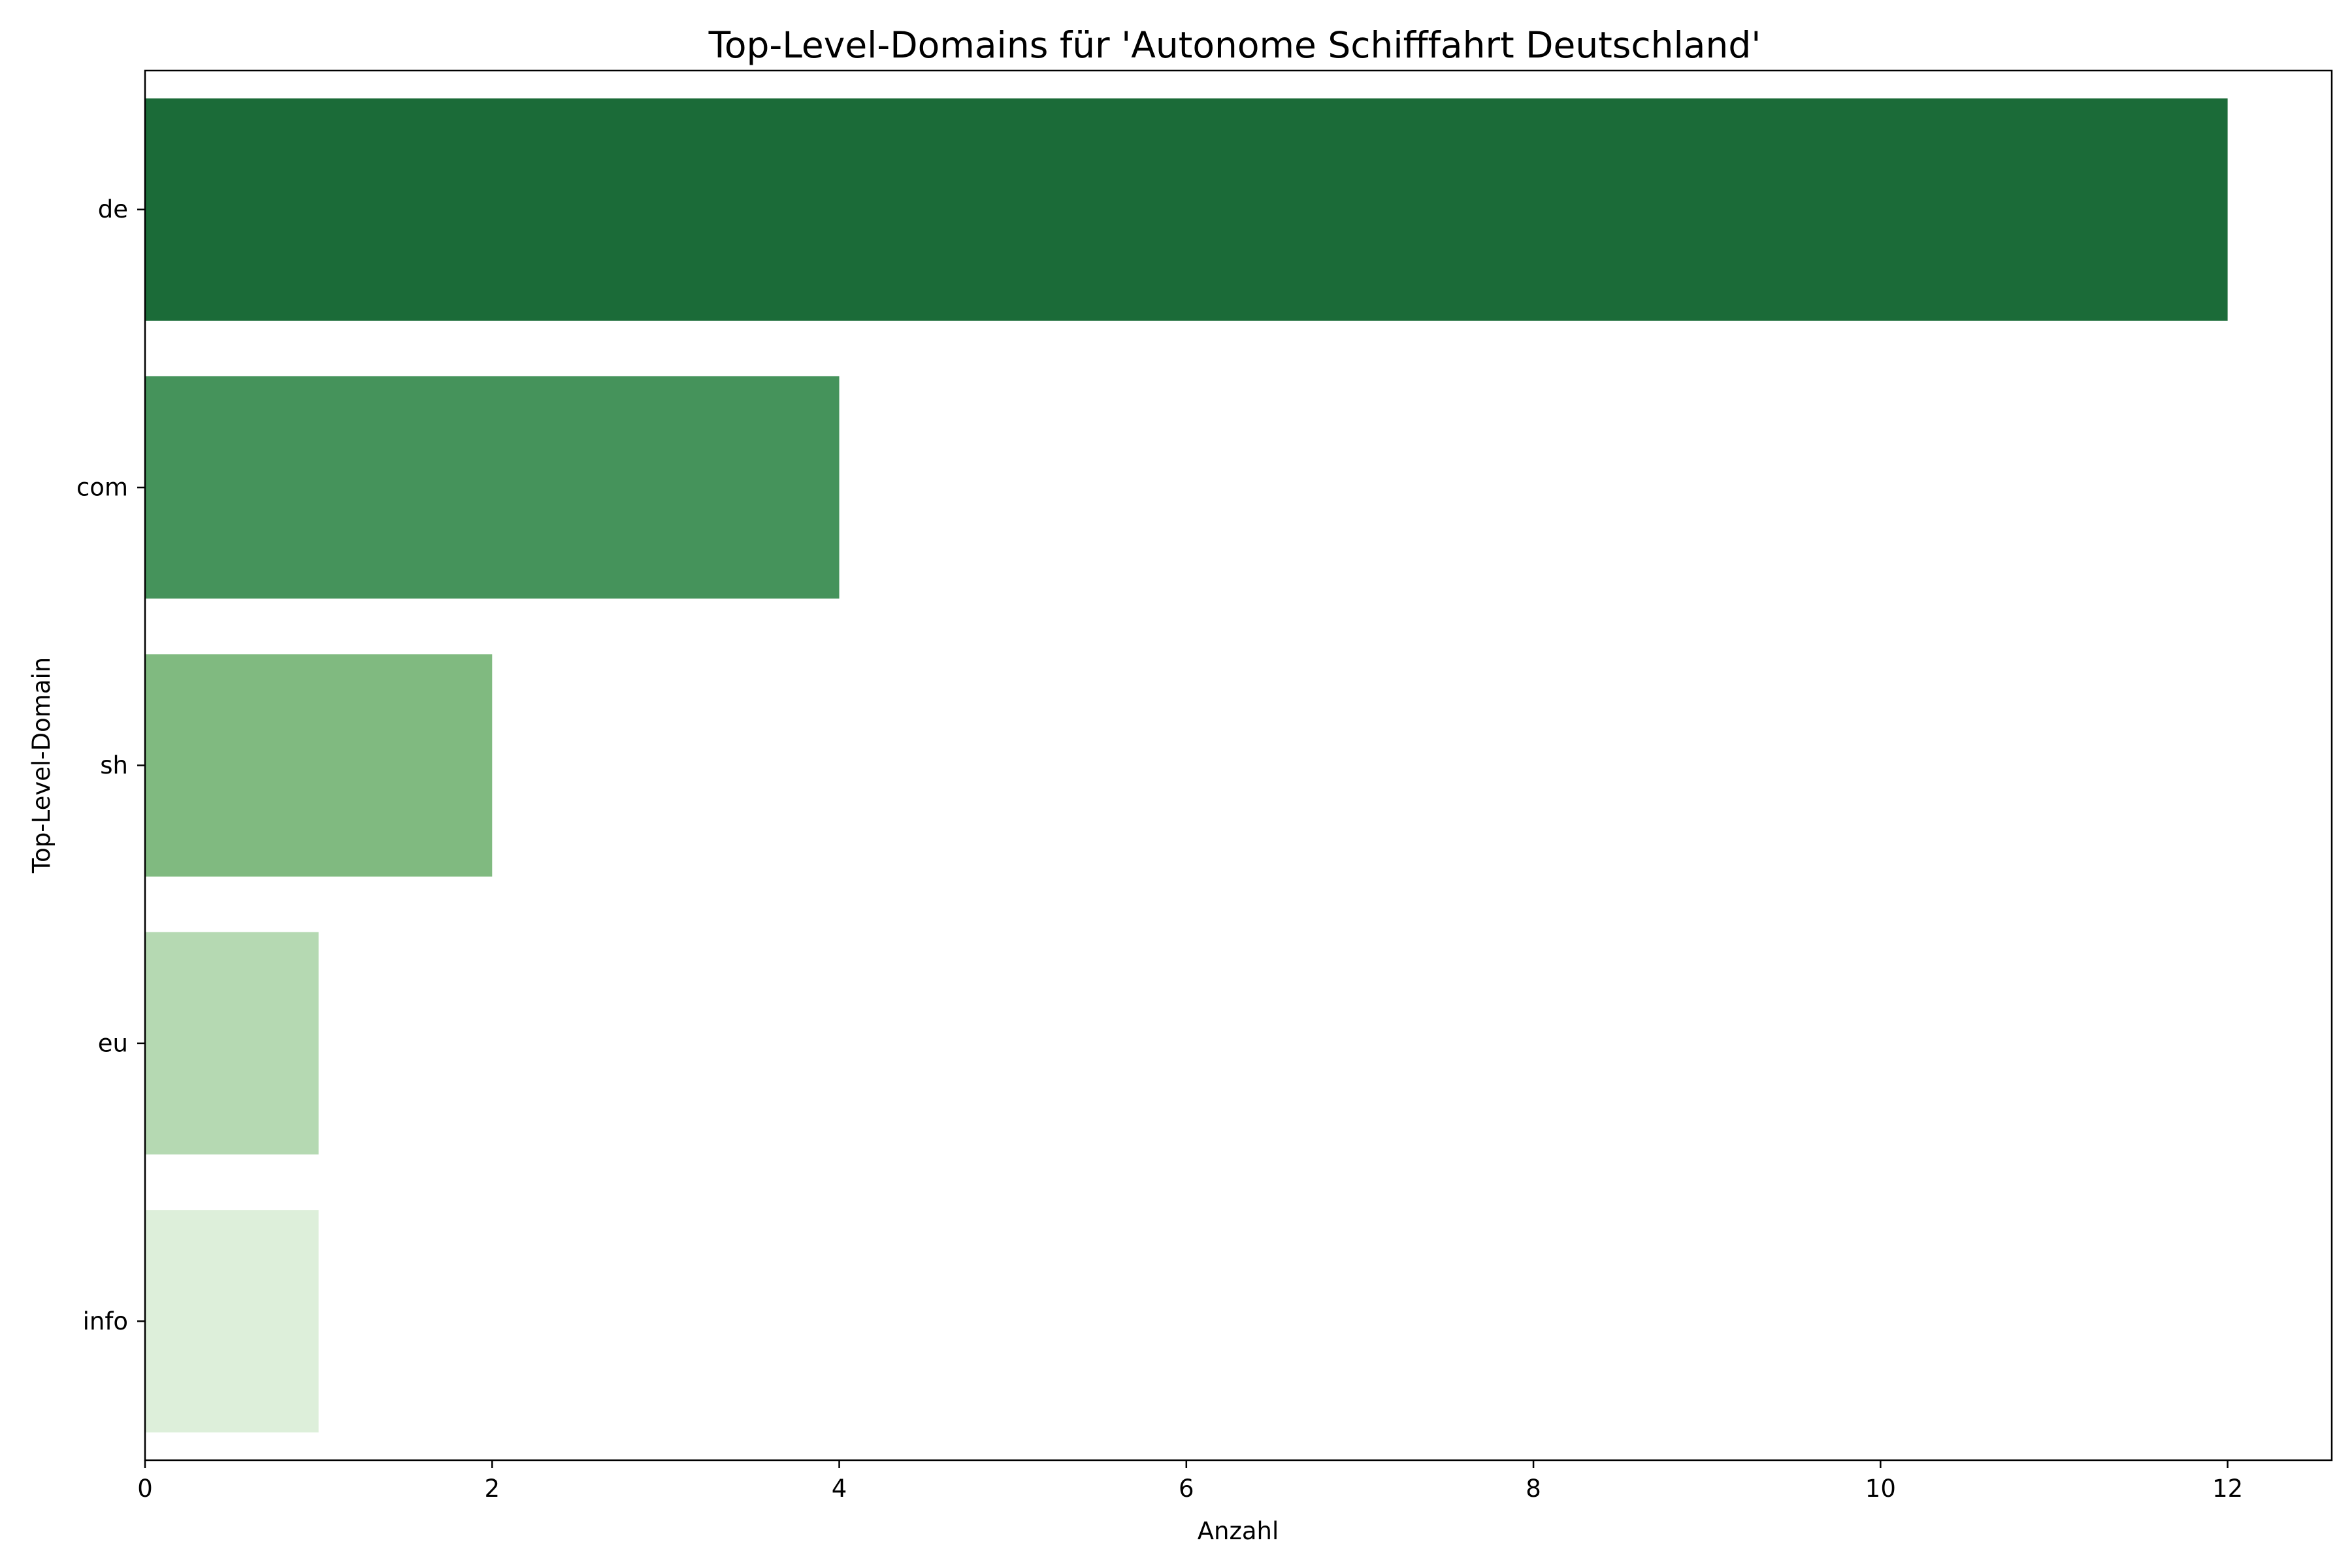  Describe the element at coordinates (1186, 1489) in the screenshot. I see `x-tick-label-6: 6` at that location.